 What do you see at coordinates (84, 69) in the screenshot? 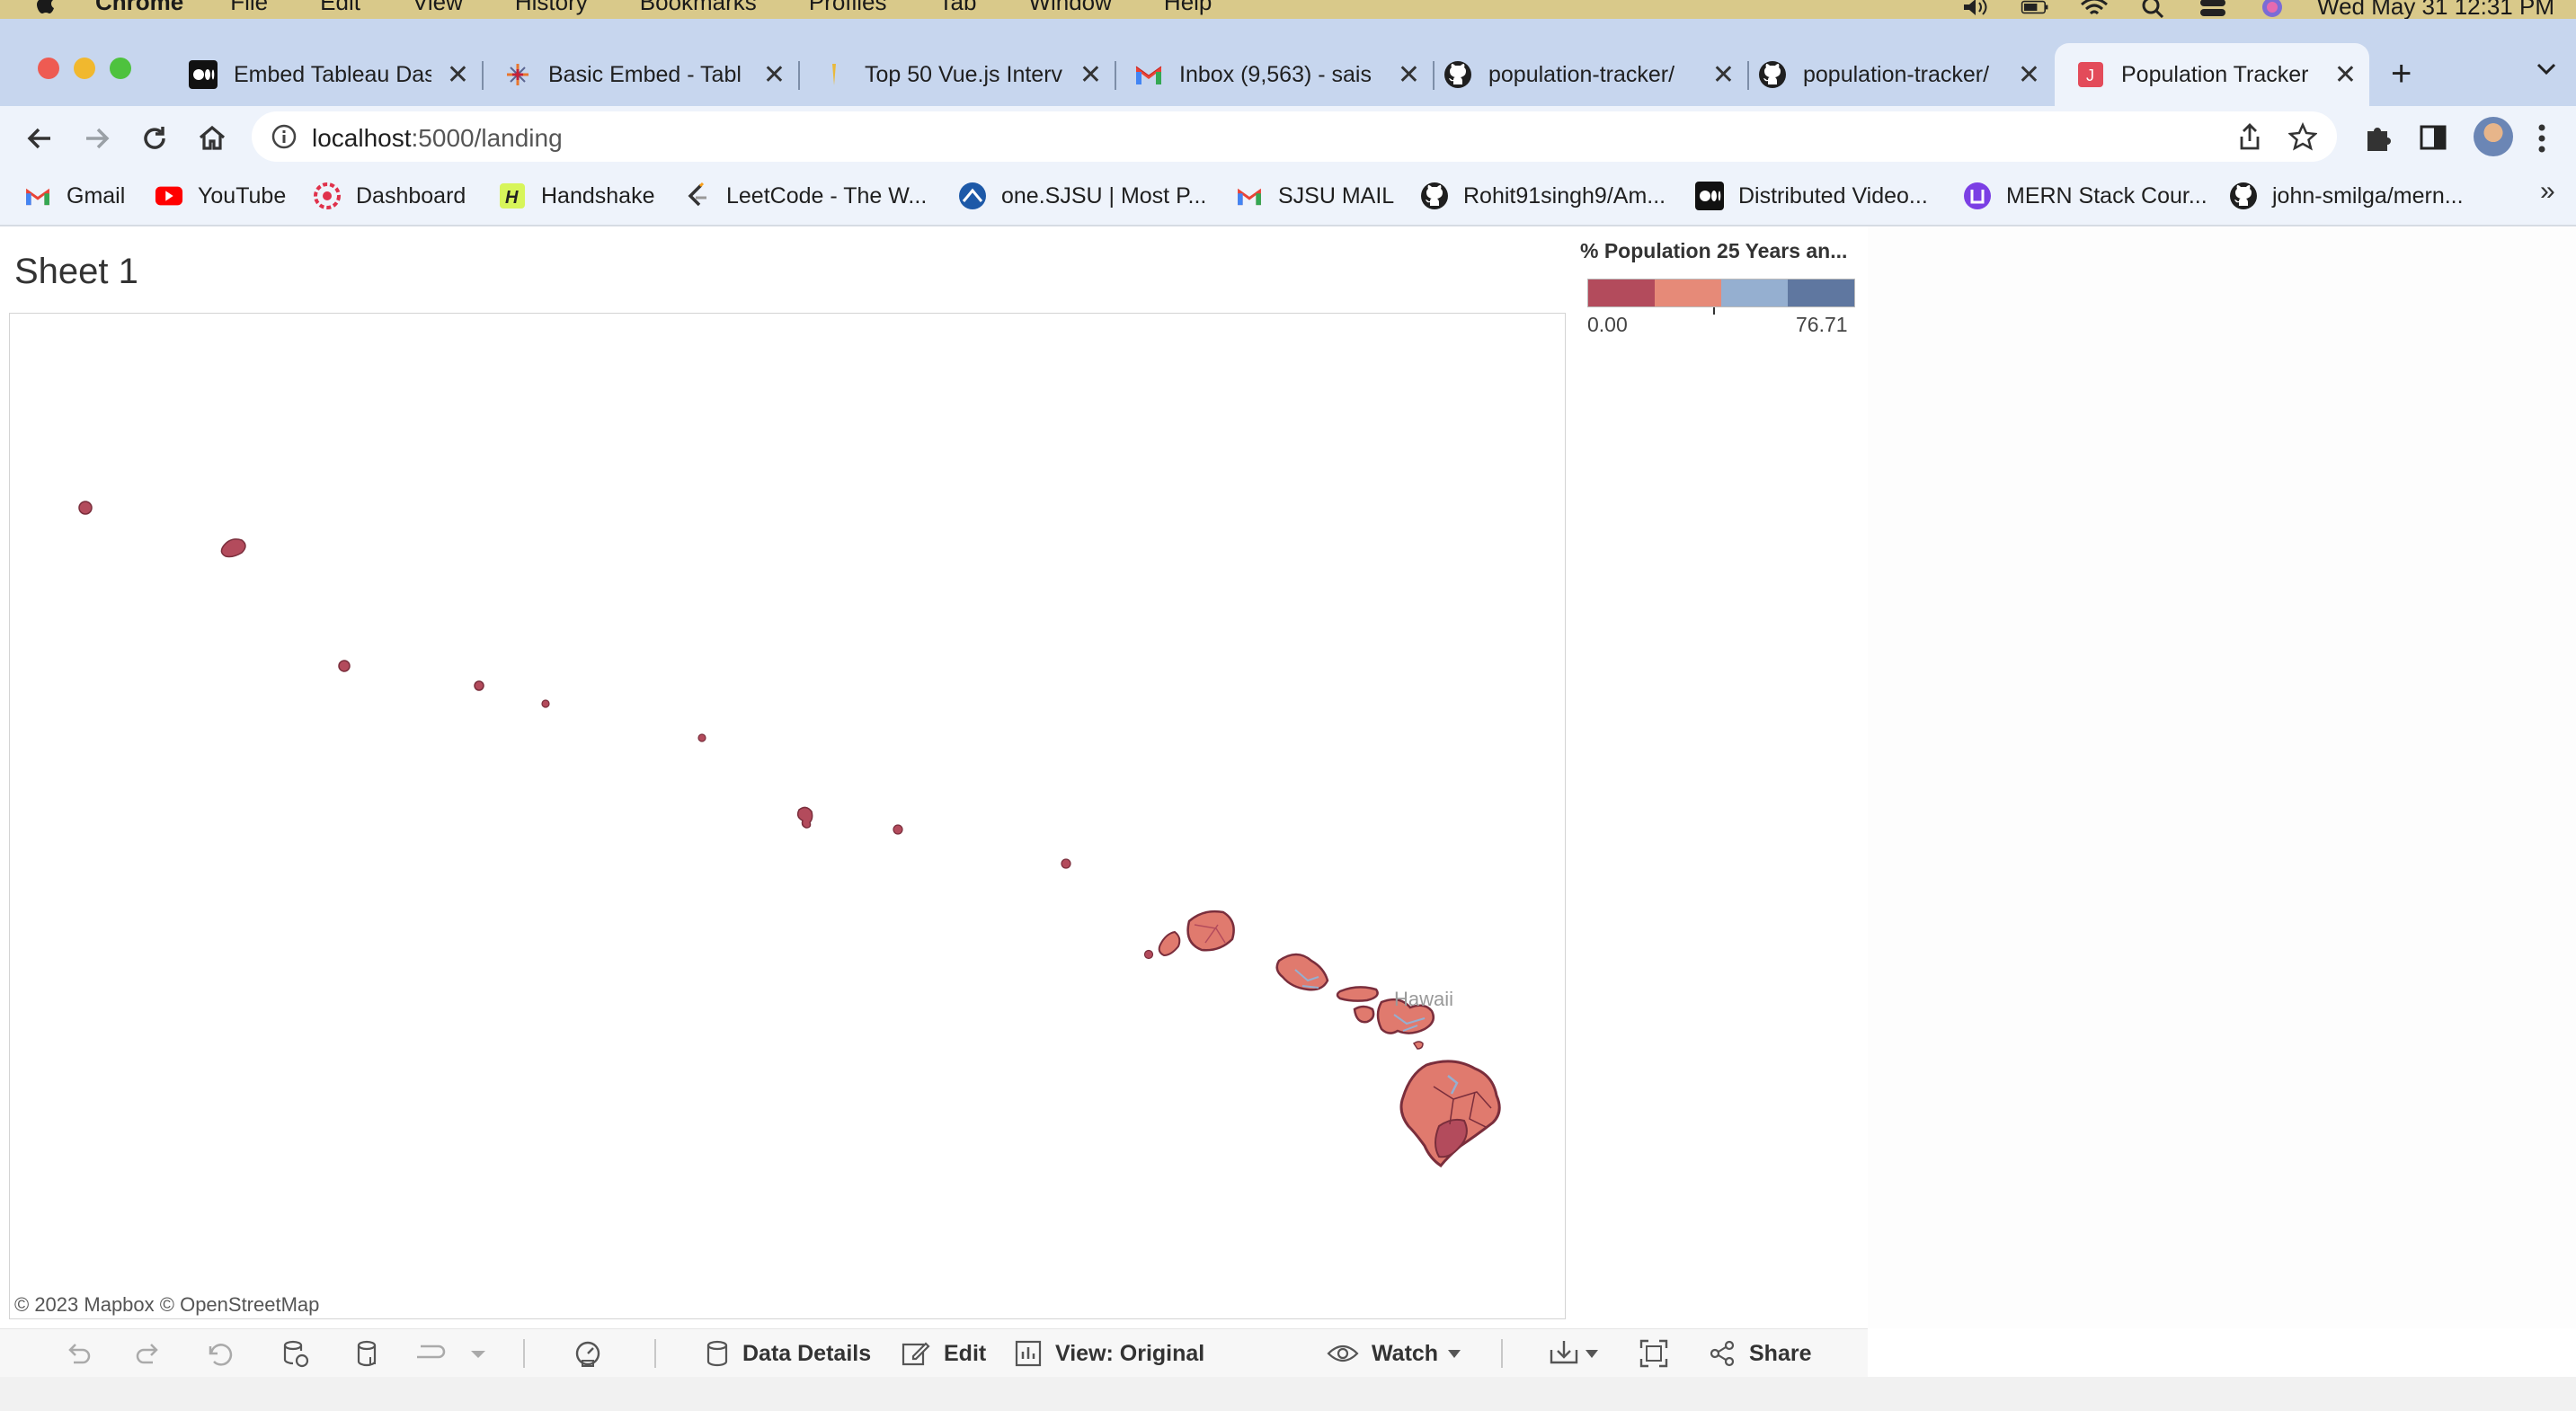
I see `window-minimize-button` at bounding box center [84, 69].